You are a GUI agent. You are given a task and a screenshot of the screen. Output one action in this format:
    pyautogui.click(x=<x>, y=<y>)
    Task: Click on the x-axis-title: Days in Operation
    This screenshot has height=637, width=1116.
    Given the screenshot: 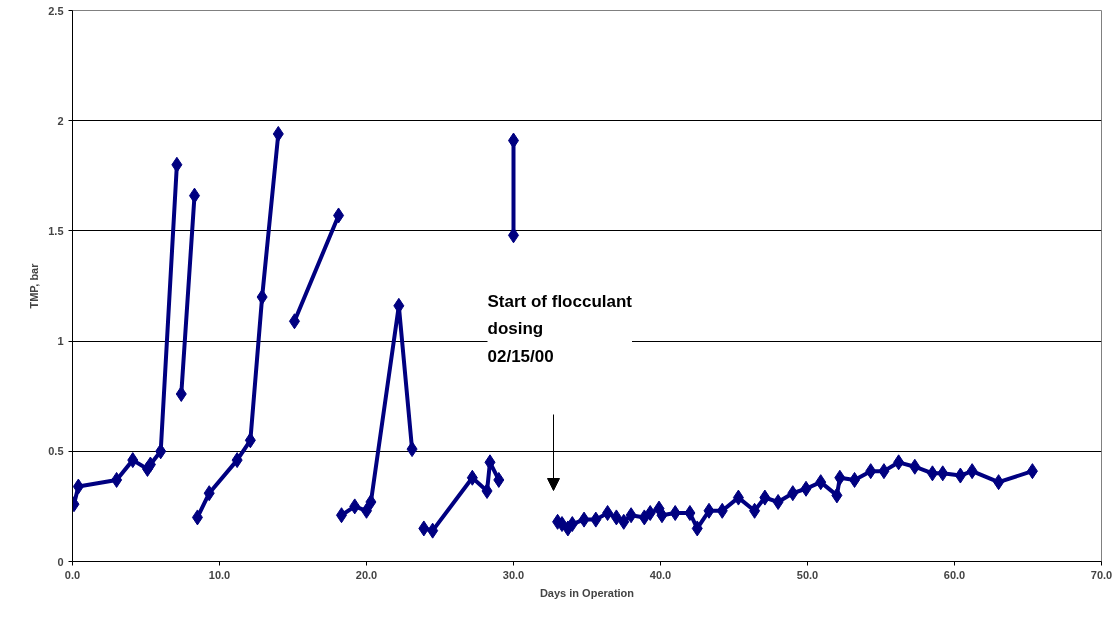 What is the action you would take?
    pyautogui.click(x=587, y=592)
    